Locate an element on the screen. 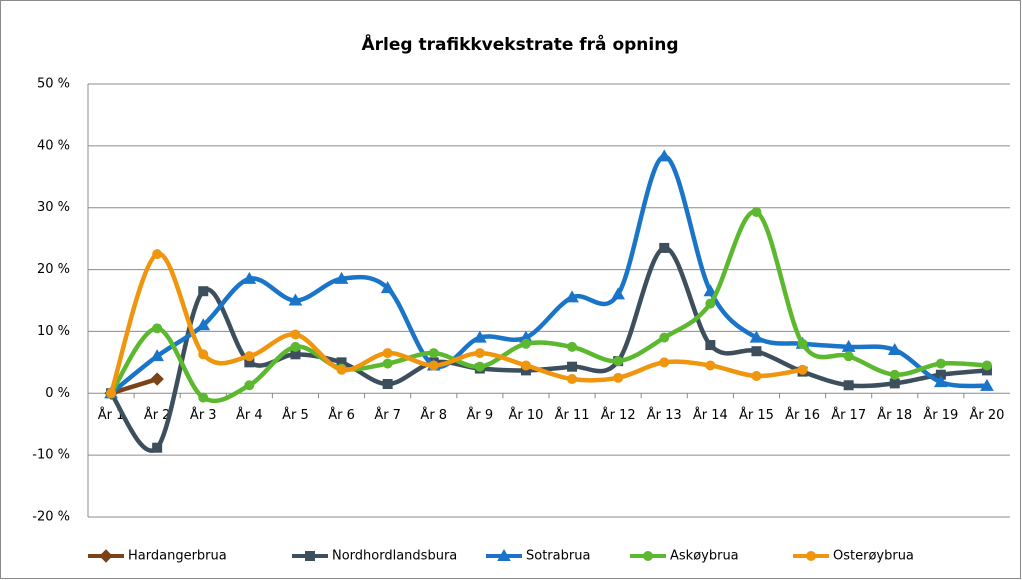 The width and height of the screenshot is (1022, 580). x-tick-label: År 8 is located at coordinates (433, 415).